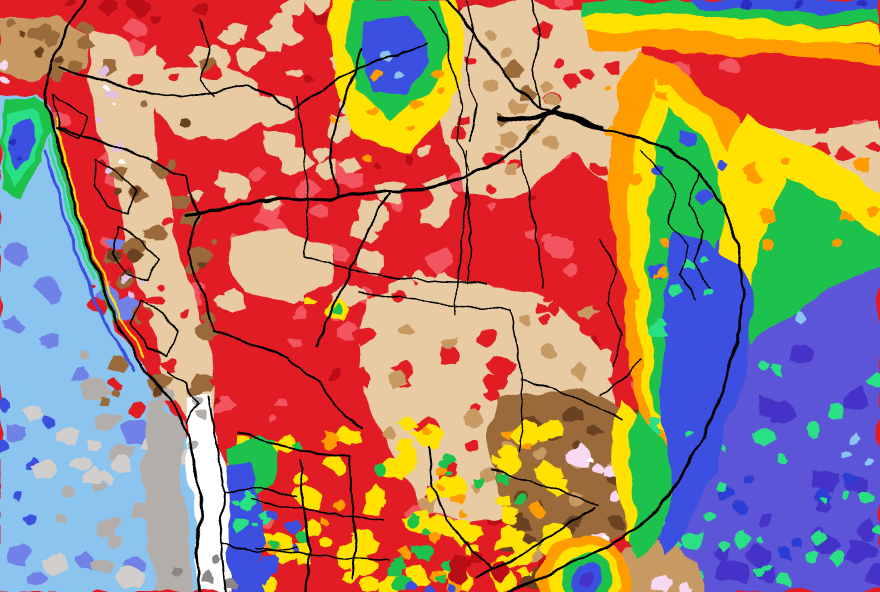  What do you see at coordinates (461, 247) in the screenshot?
I see `border-rio-xingu` at bounding box center [461, 247].